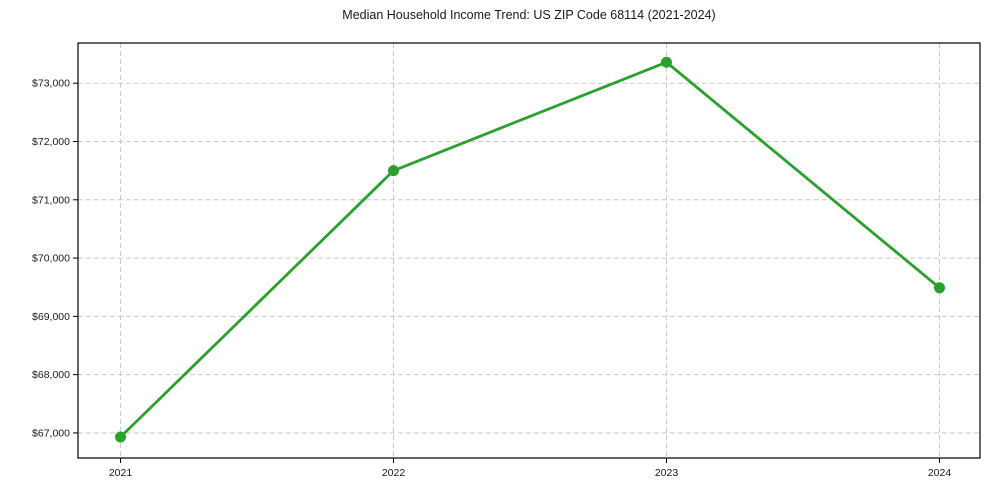 The width and height of the screenshot is (989, 490). I want to click on y-tick-label: $69,000, so click(51, 317).